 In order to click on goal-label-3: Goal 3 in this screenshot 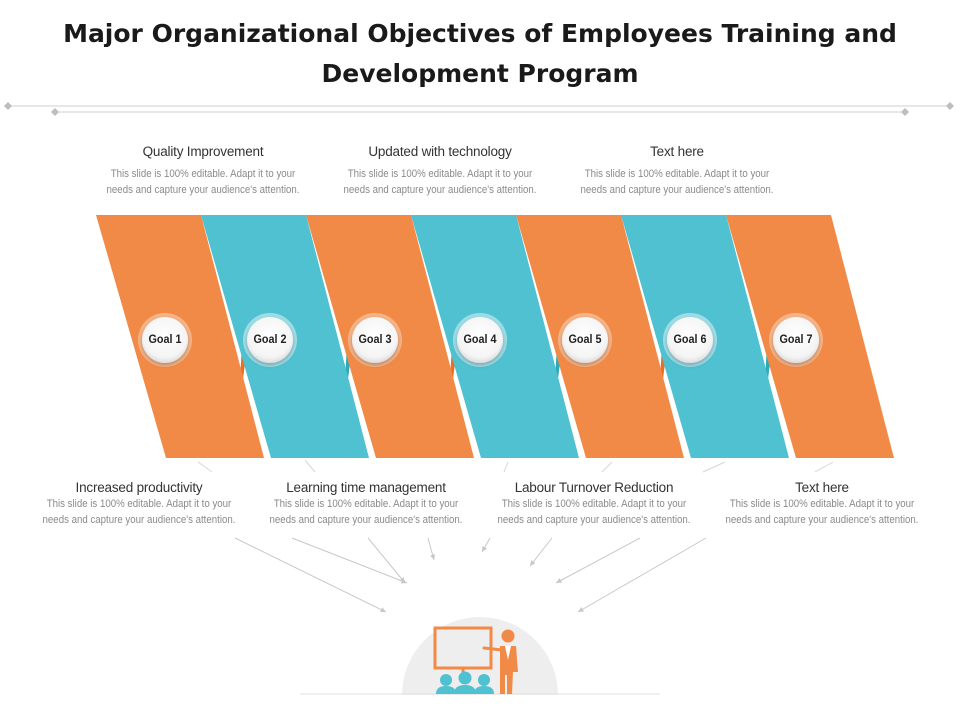, I will do `click(375, 339)`.